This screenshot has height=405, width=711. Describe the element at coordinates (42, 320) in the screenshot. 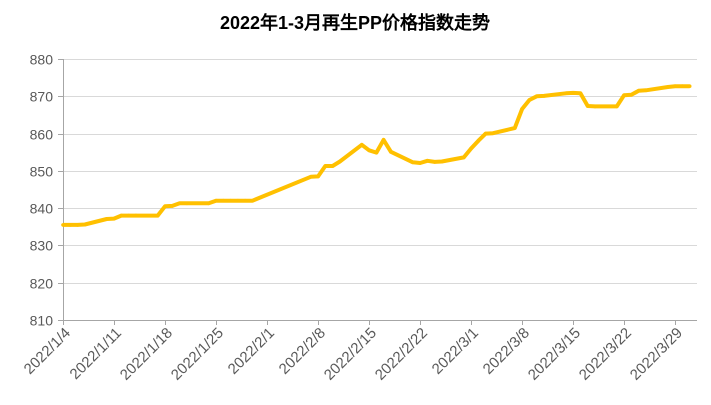

I see `y-tick-label: 810` at that location.